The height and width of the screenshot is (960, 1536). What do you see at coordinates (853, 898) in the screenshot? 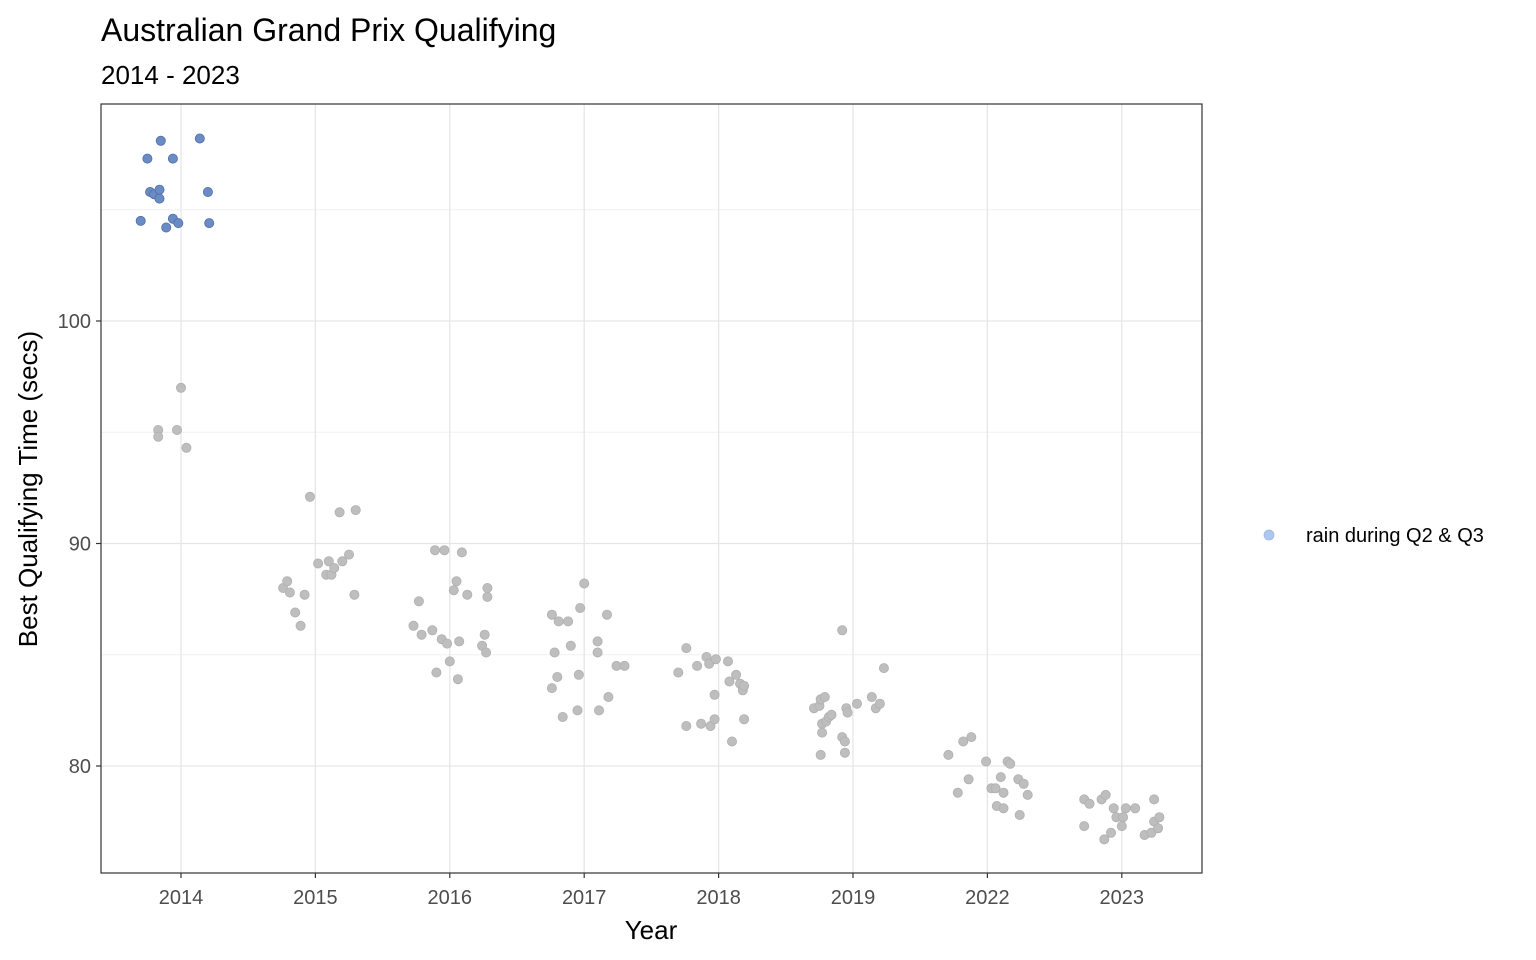
I see `x-tick-label: 2019` at bounding box center [853, 898].